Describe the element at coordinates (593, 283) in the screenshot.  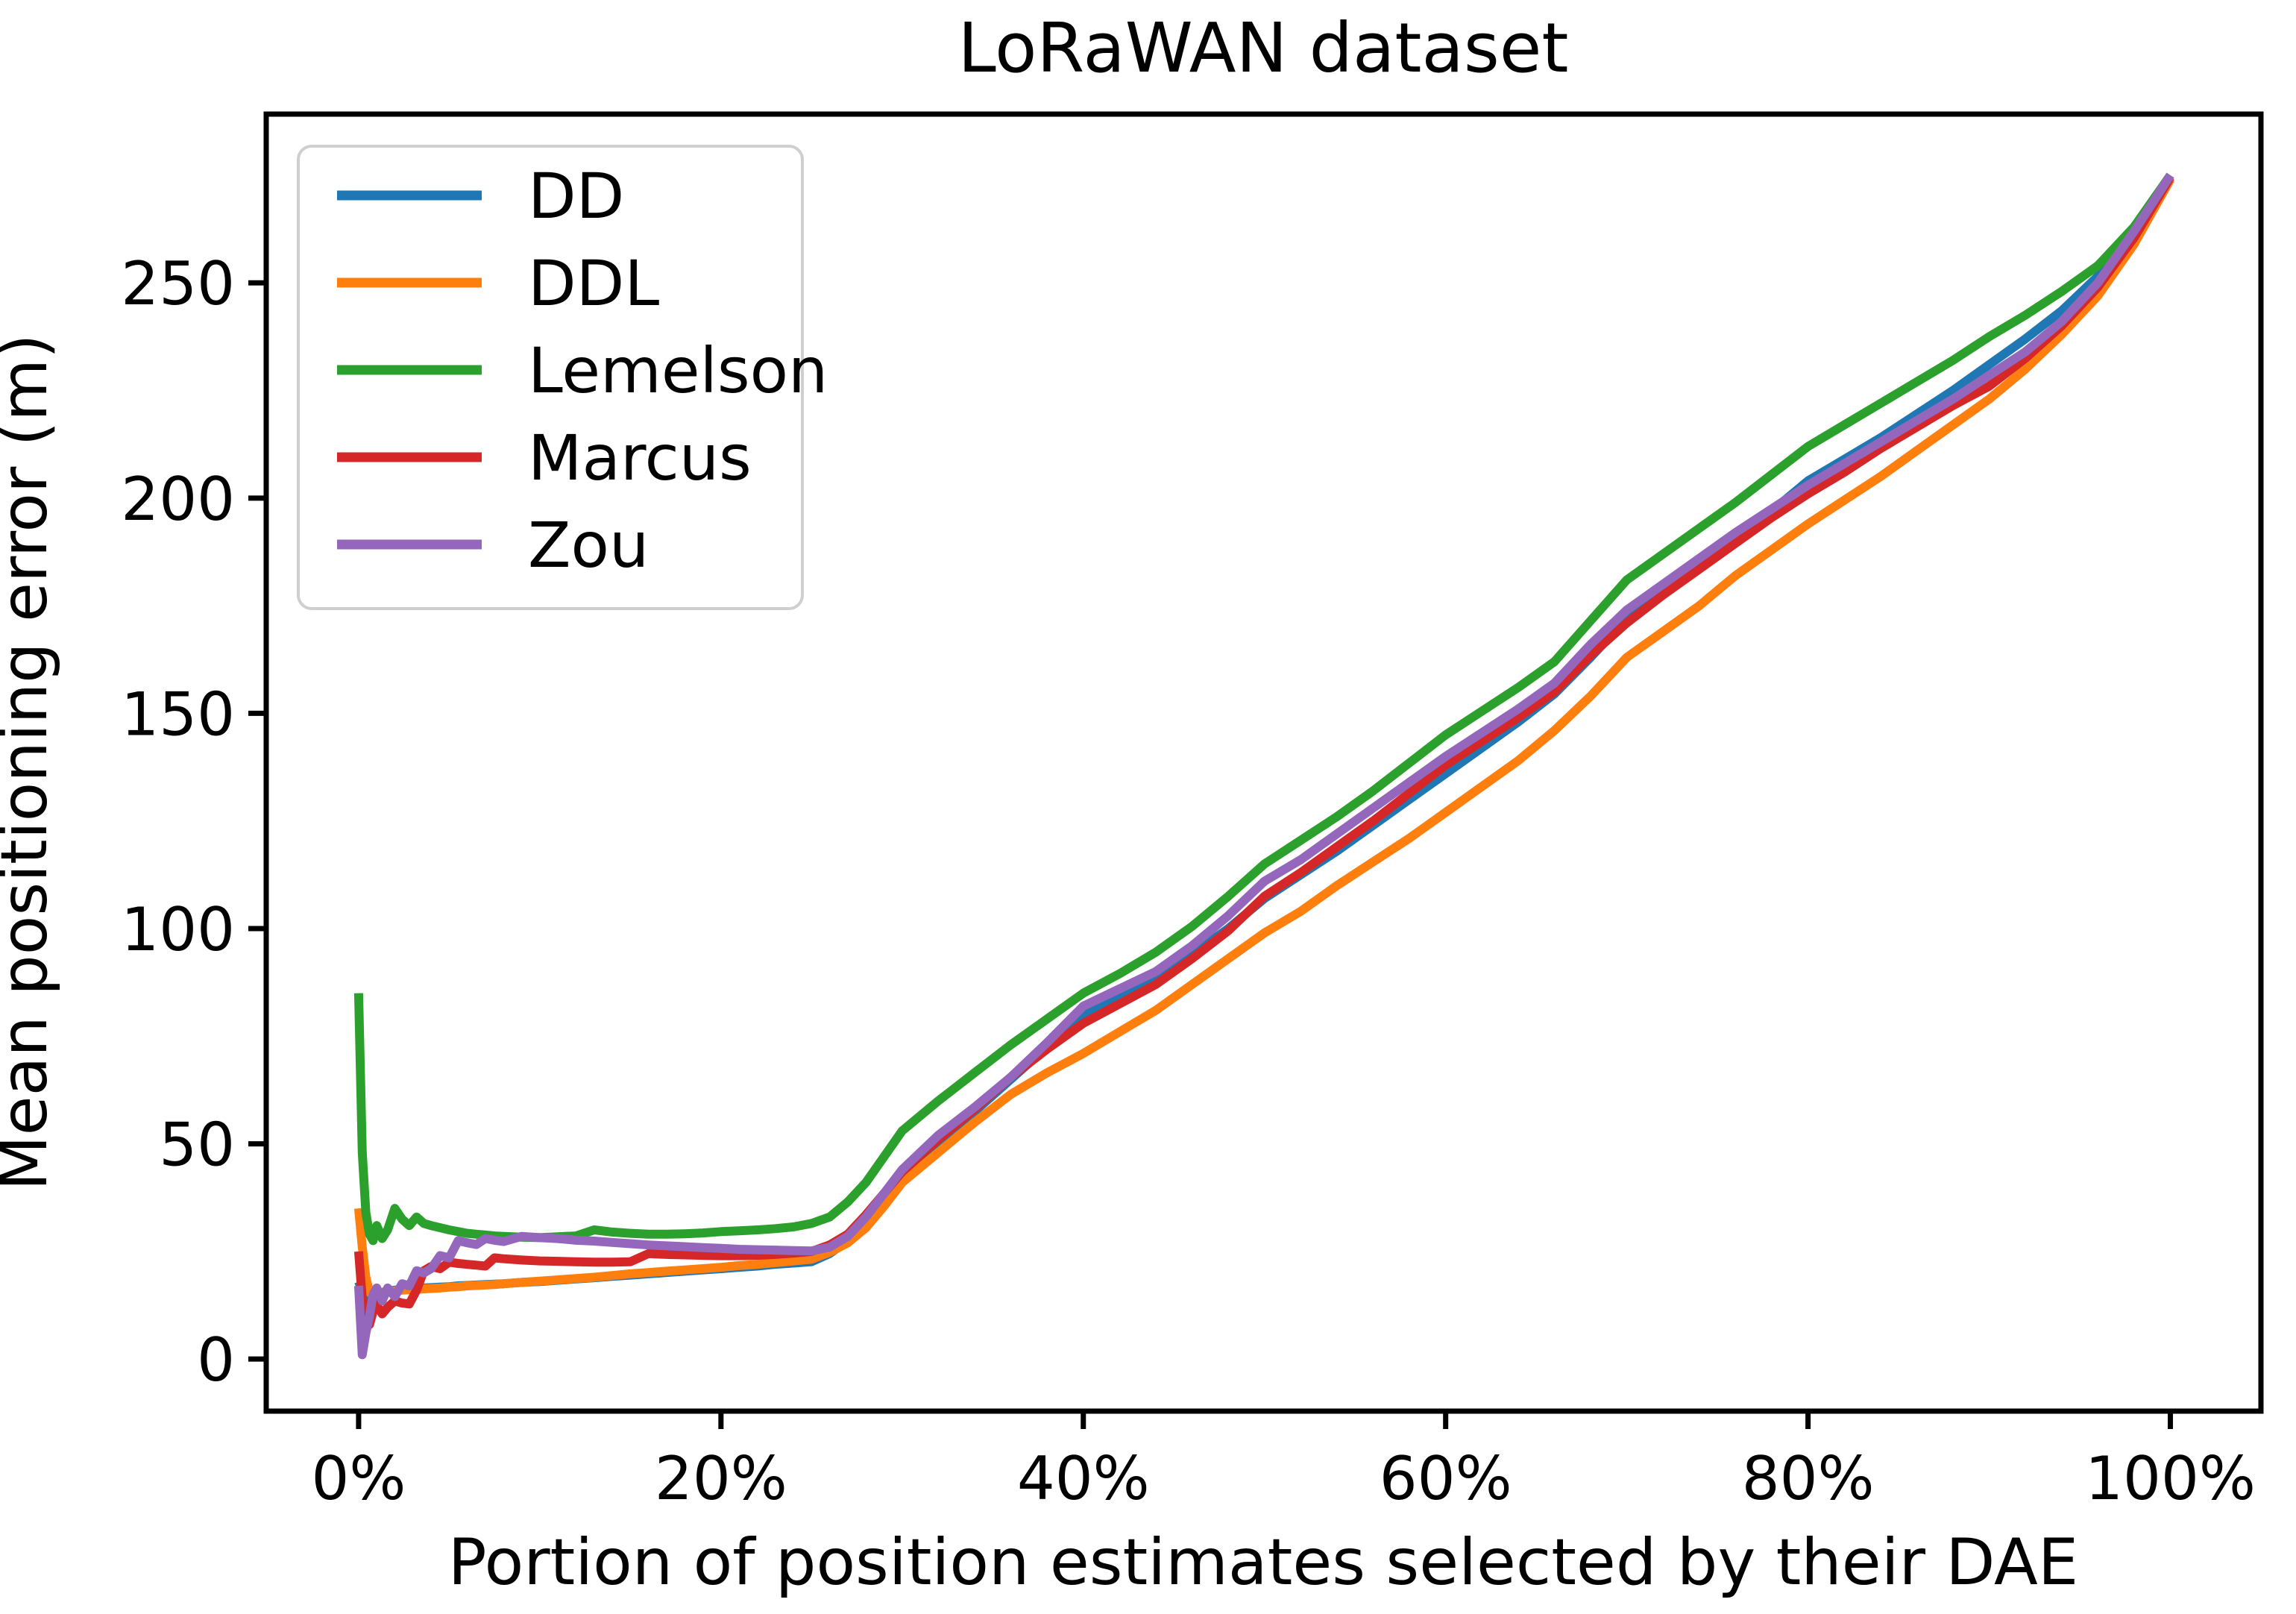
I see `legend-label-ddl: DDL` at that location.